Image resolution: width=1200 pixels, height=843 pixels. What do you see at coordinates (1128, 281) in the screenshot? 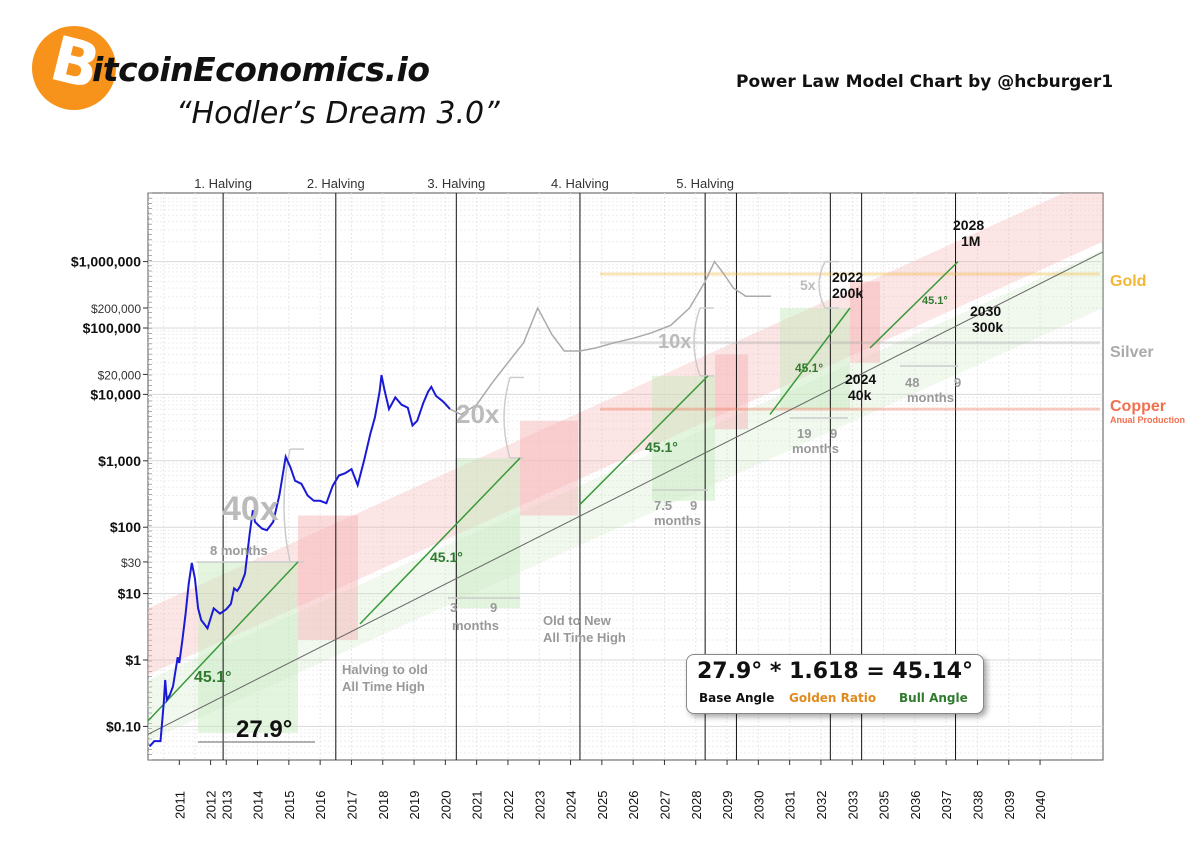
I see `gold-label: Gold` at bounding box center [1128, 281].